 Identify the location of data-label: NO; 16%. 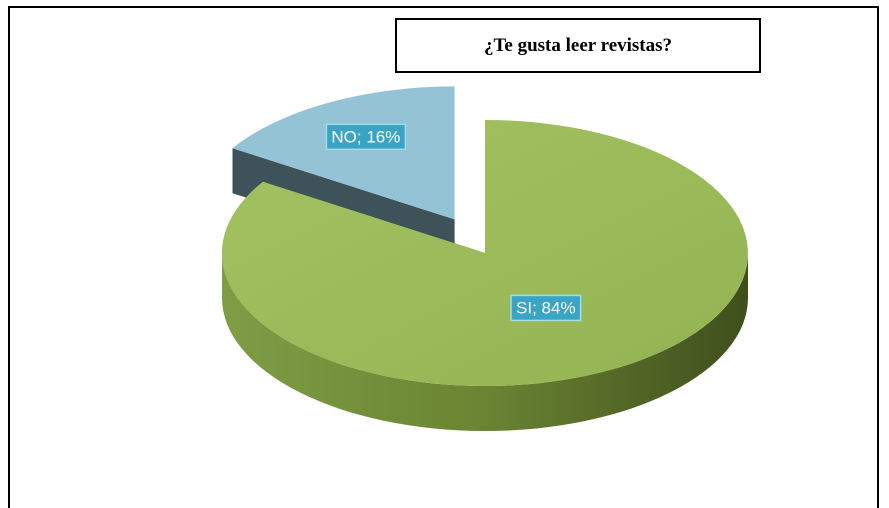
(365, 136).